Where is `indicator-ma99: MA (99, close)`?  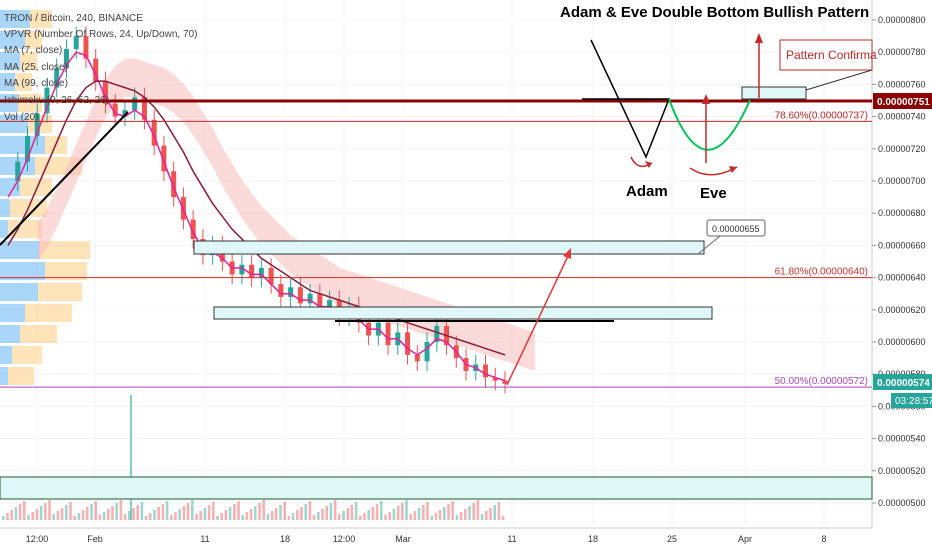
indicator-ma99: MA (99, close) is located at coordinates (36, 83).